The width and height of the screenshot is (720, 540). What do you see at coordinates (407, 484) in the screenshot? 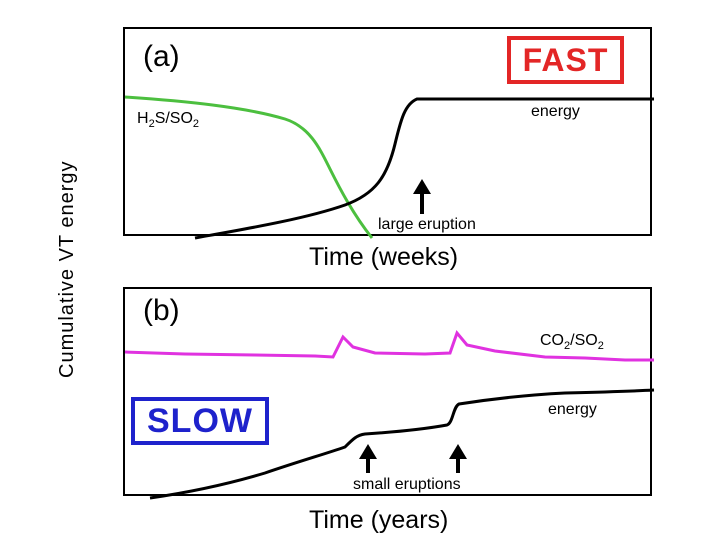
I see `small-eruptions-label: small eruptions` at bounding box center [407, 484].